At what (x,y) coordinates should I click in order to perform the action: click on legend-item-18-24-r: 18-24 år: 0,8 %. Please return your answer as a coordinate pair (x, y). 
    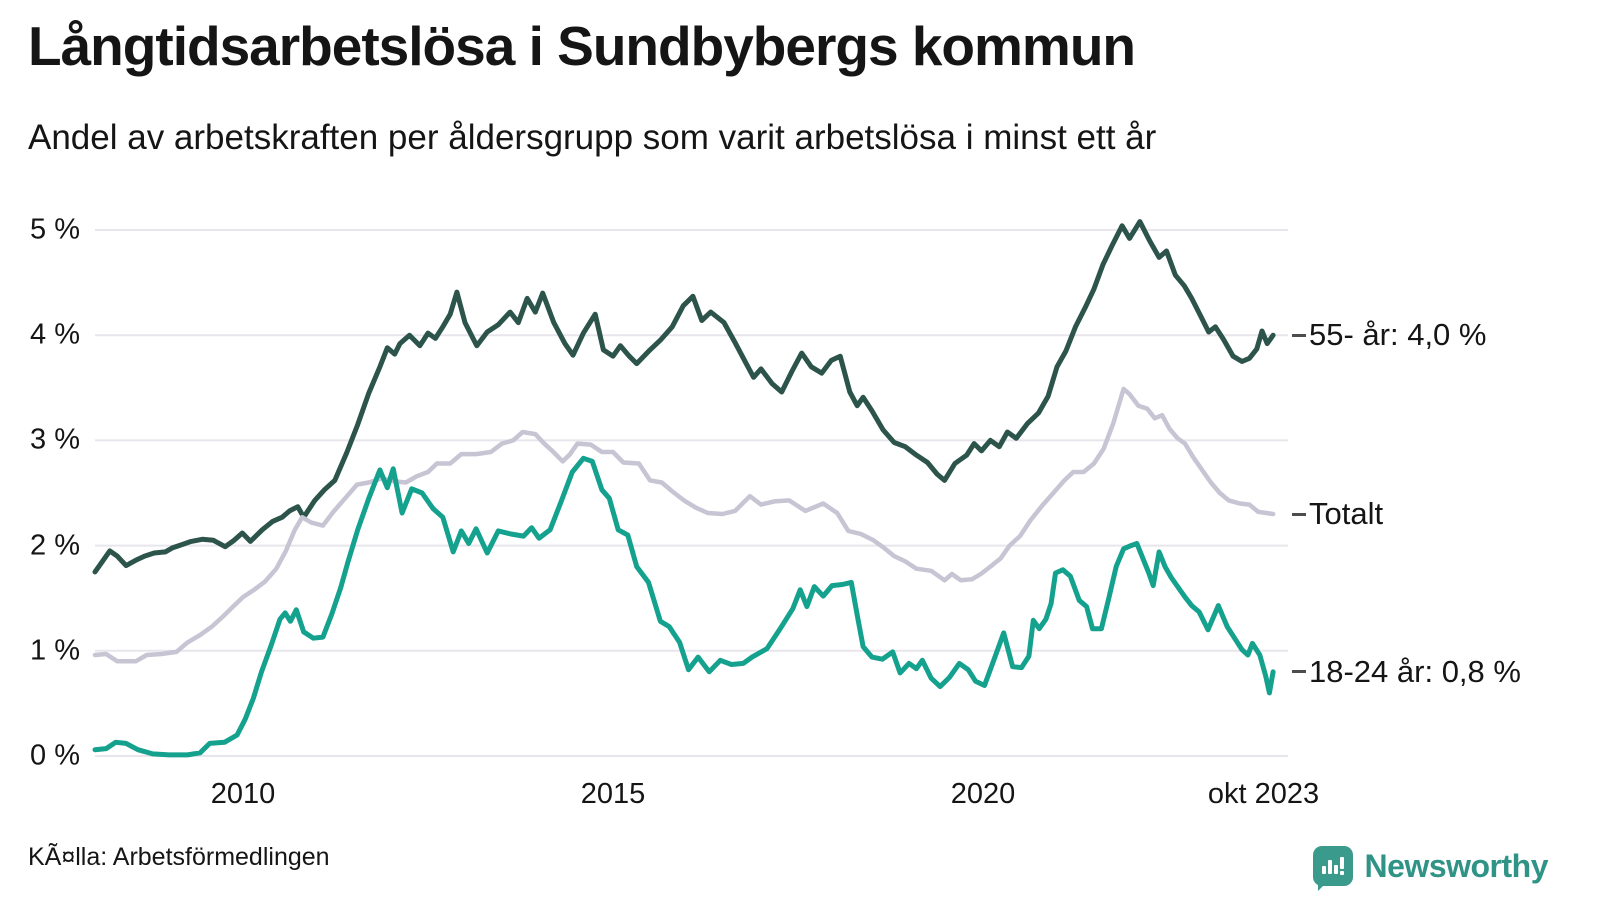
    Looking at the image, I should click on (1406, 672).